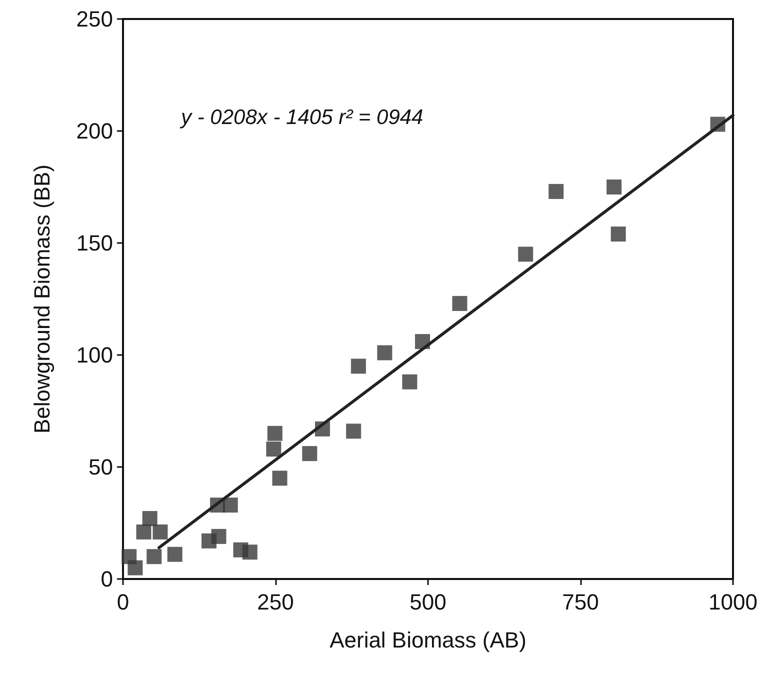 This screenshot has width=764, height=675. What do you see at coordinates (301, 117) in the screenshot?
I see `annotation: y - 0208x - 1405 r² = 0944` at bounding box center [301, 117].